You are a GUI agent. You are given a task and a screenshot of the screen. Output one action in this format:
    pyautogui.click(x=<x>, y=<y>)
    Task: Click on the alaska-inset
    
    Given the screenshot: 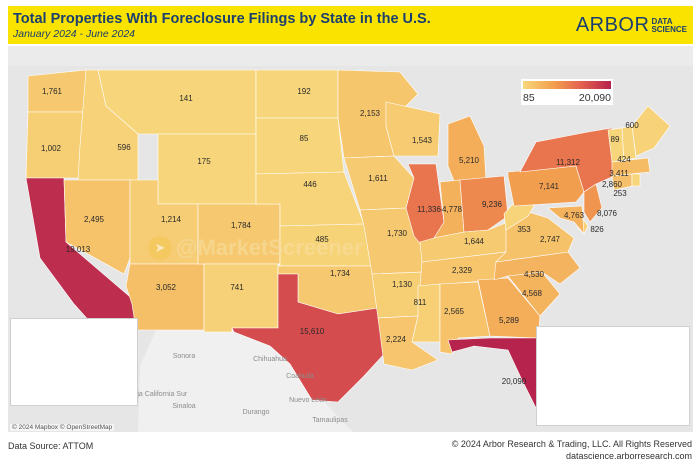 What is the action you would take?
    pyautogui.click(x=74, y=362)
    